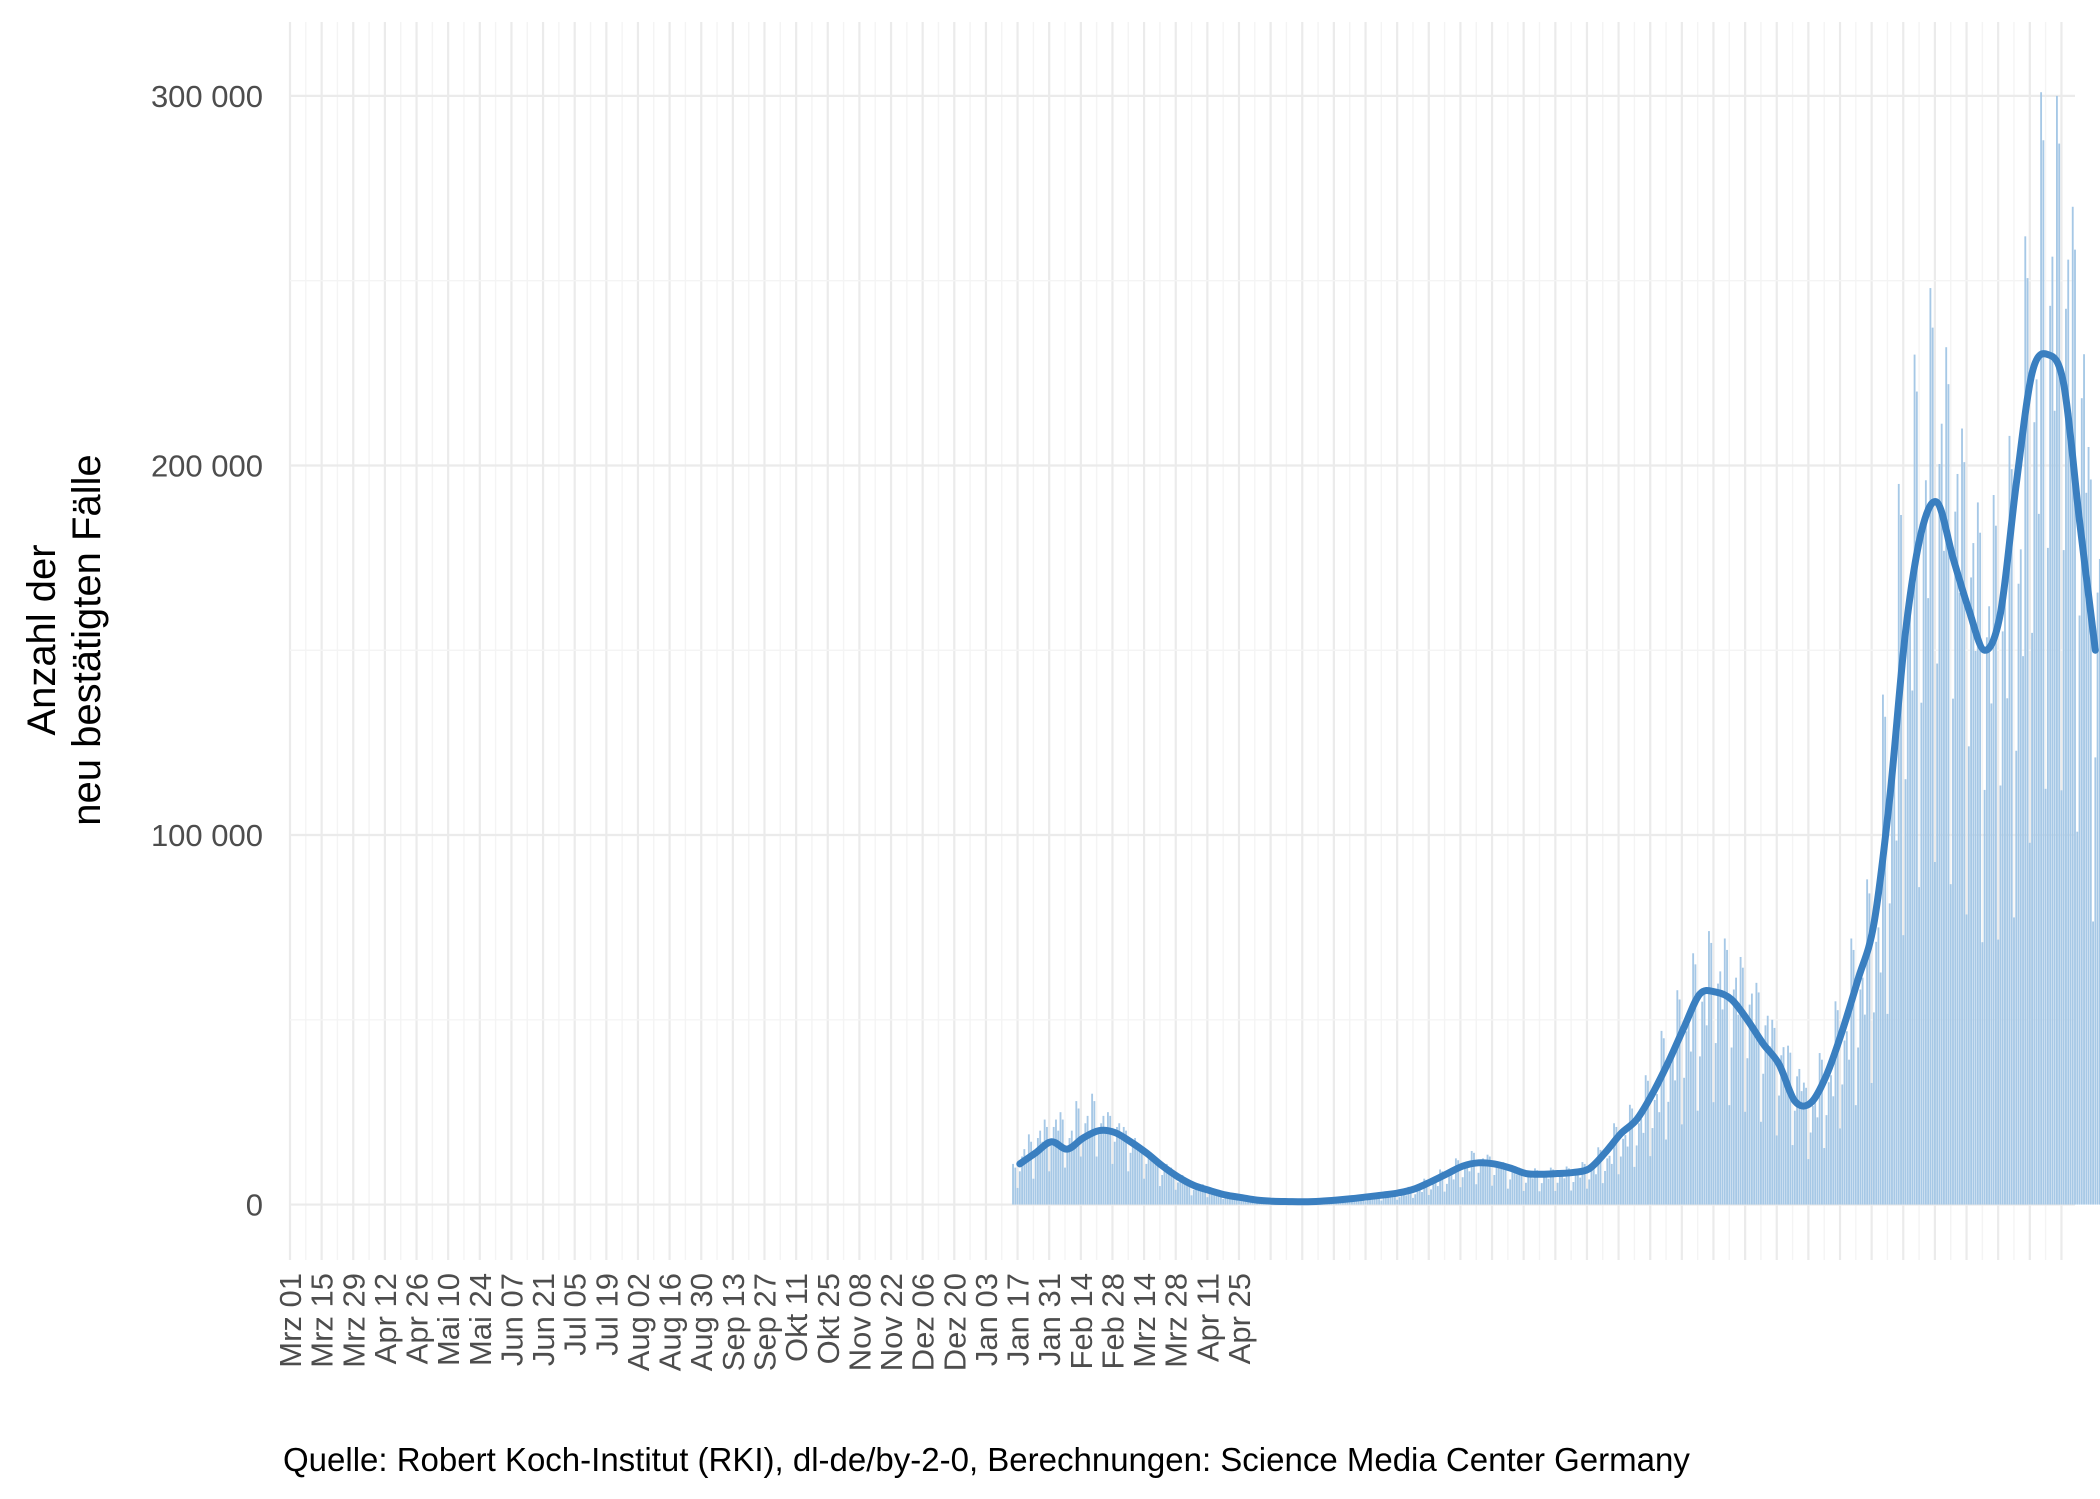 The width and height of the screenshot is (2100, 1499). I want to click on x-tick-label: Mrz 14, so click(1144, 1320).